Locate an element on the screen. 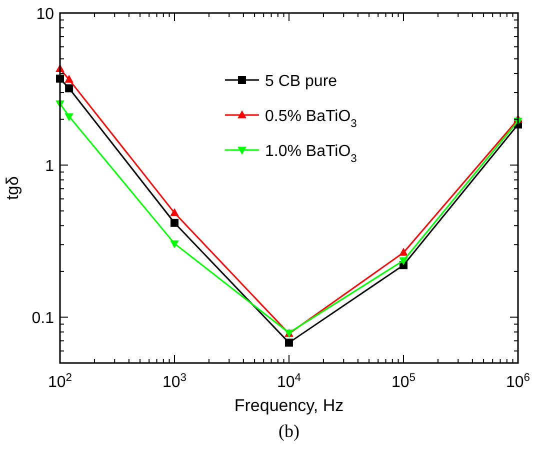 This screenshot has height=453, width=533. x-axis-title: Frequency, Hz is located at coordinates (289, 405).